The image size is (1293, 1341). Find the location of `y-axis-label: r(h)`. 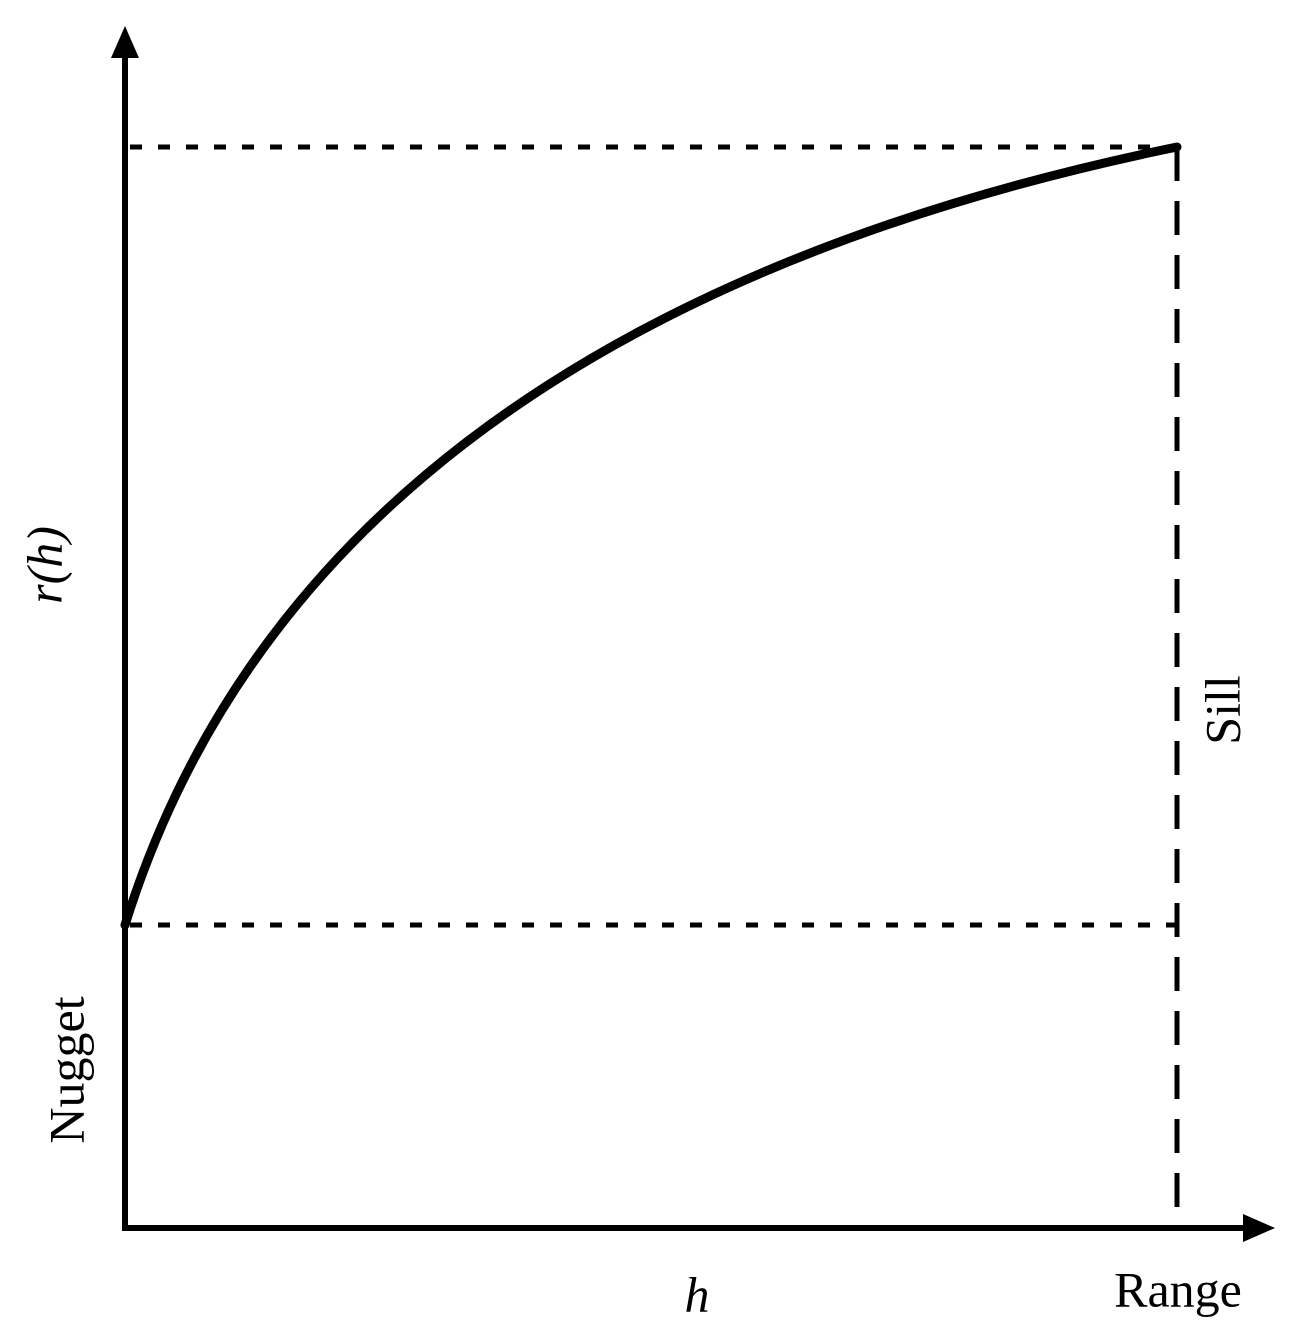

y-axis-label: r(h) is located at coordinates (44, 565).